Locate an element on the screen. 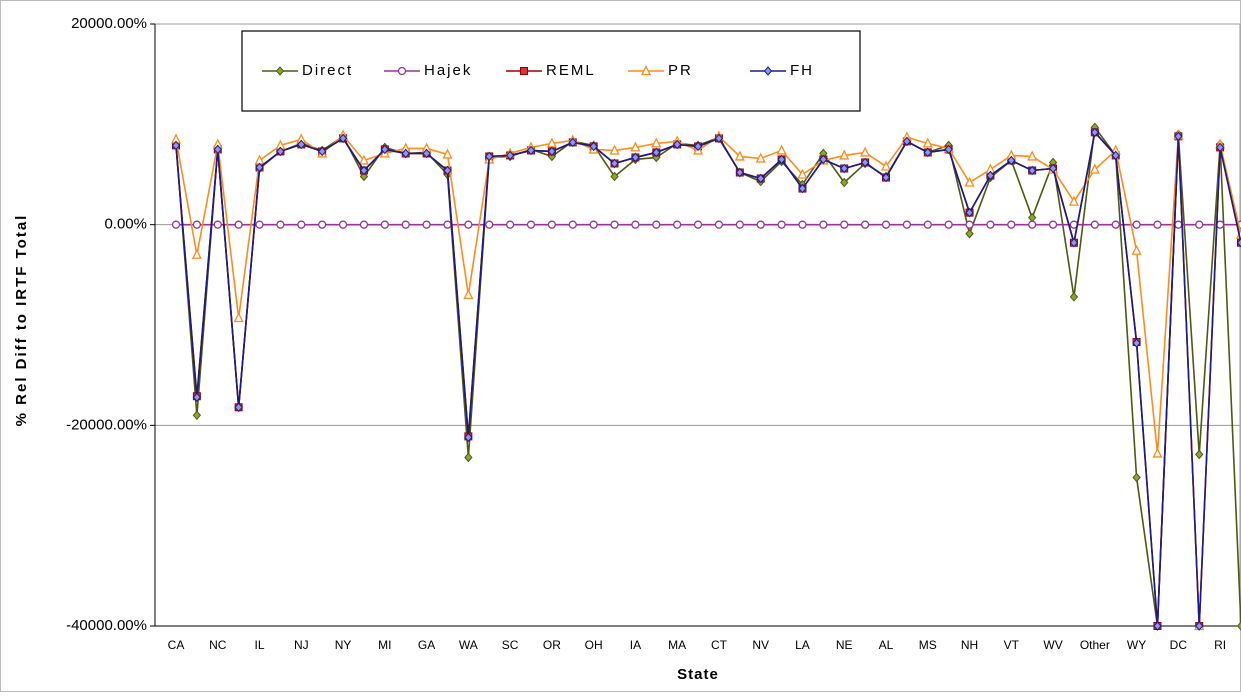 The height and width of the screenshot is (697, 1241). x-tick-label: NC is located at coordinates (218, 645).